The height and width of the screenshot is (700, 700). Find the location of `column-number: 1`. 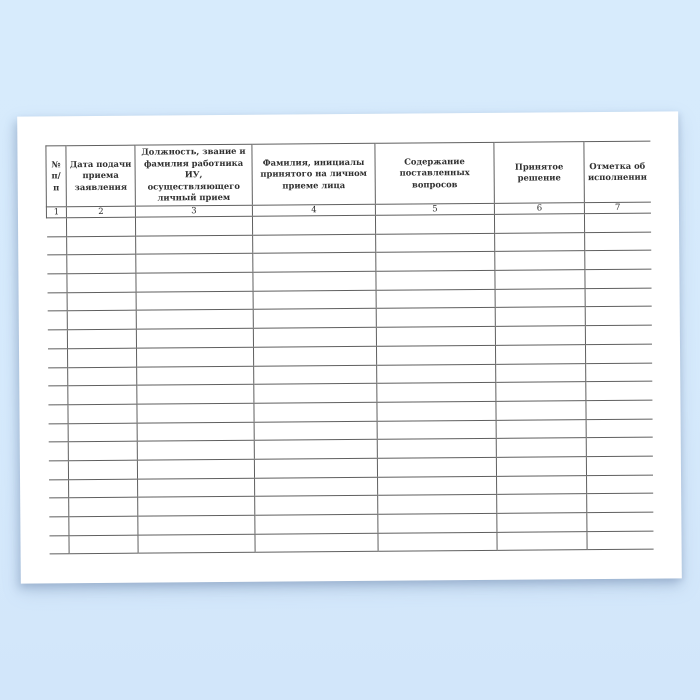

column-number: 1 is located at coordinates (56, 212).